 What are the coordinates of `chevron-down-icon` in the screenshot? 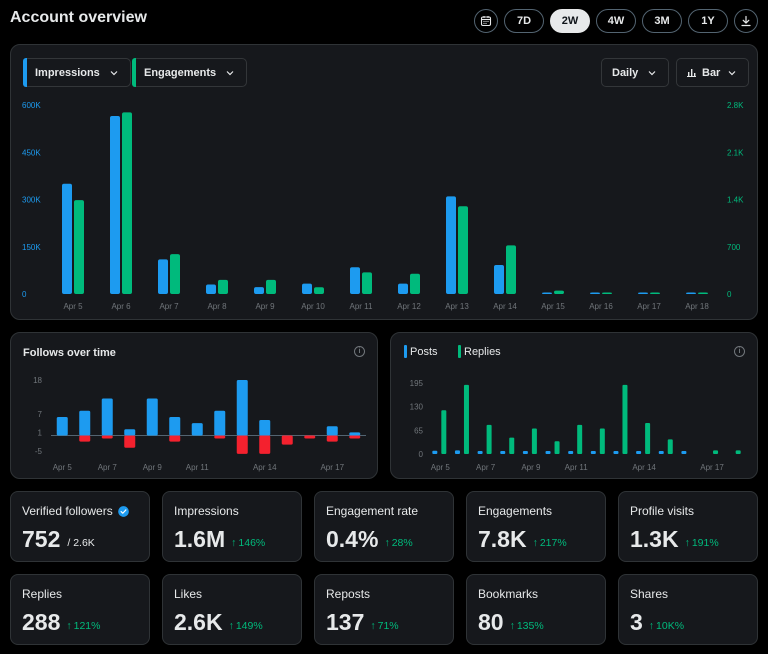 It's located at (652, 72).